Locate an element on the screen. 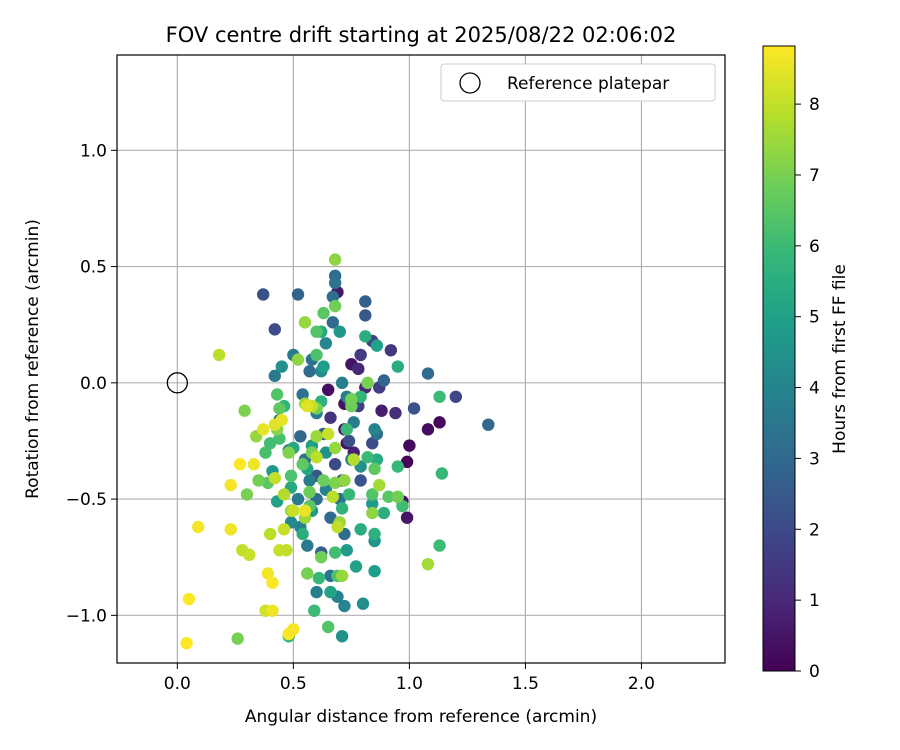 The image size is (900, 750). colorbar-ticks: 0 1 2 3 4 5 6 7 8 is located at coordinates (807, 388).